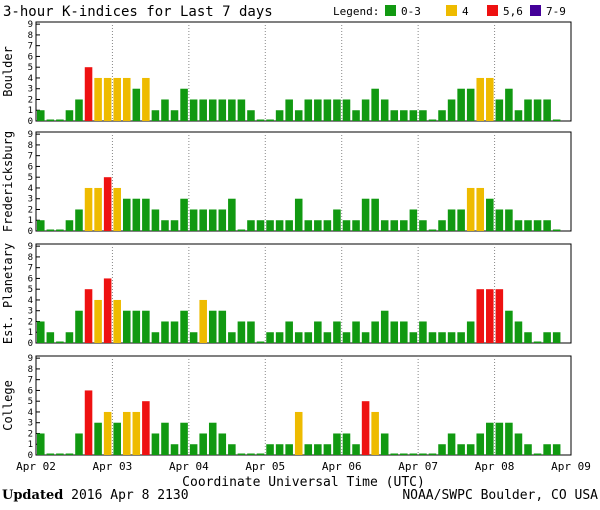 The image size is (600, 510). What do you see at coordinates (265, 466) in the screenshot?
I see `x-tick-label: Apr 05` at bounding box center [265, 466].